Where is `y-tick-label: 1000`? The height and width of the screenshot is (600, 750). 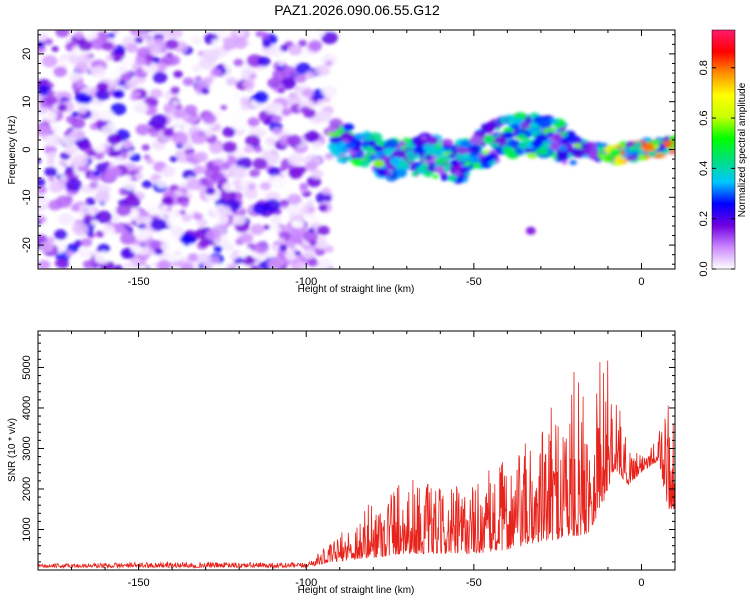 y-tick-label: 1000 is located at coordinates (27, 529).